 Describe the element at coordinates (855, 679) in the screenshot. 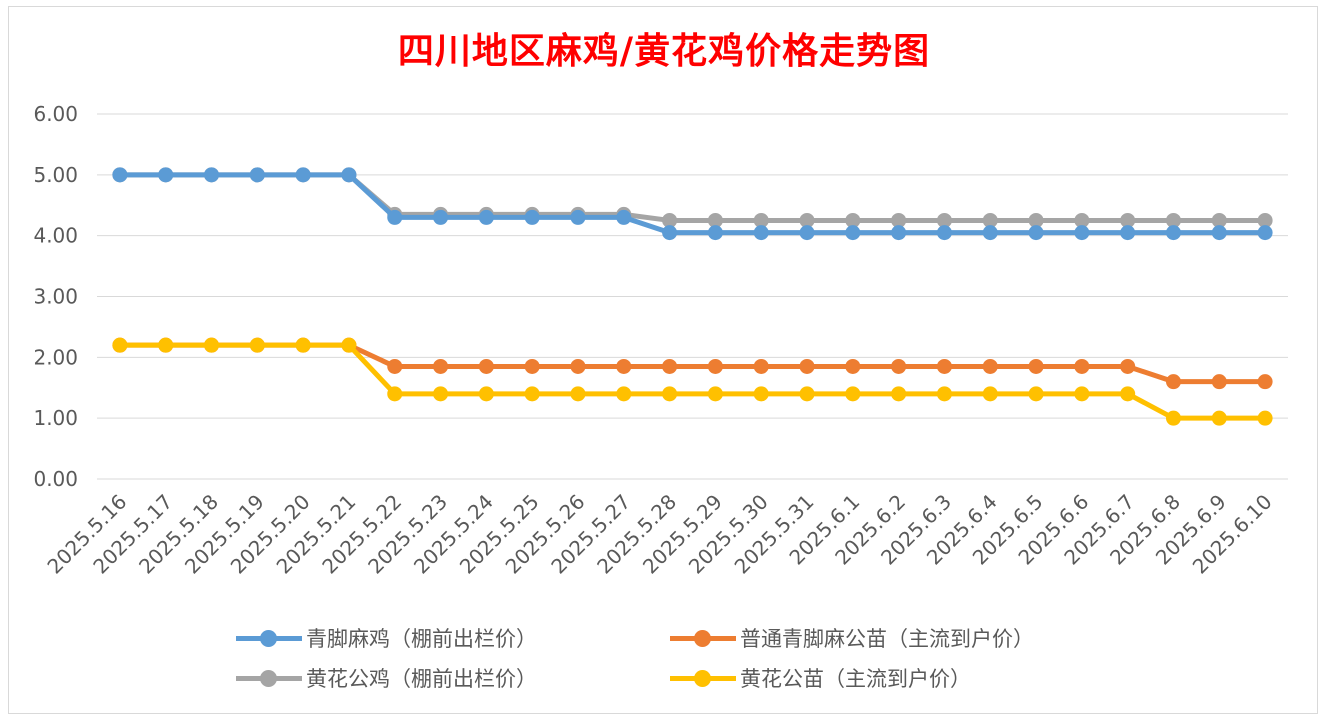

I see `legend-label-3: 黄花公苗（主流到户价）` at that location.